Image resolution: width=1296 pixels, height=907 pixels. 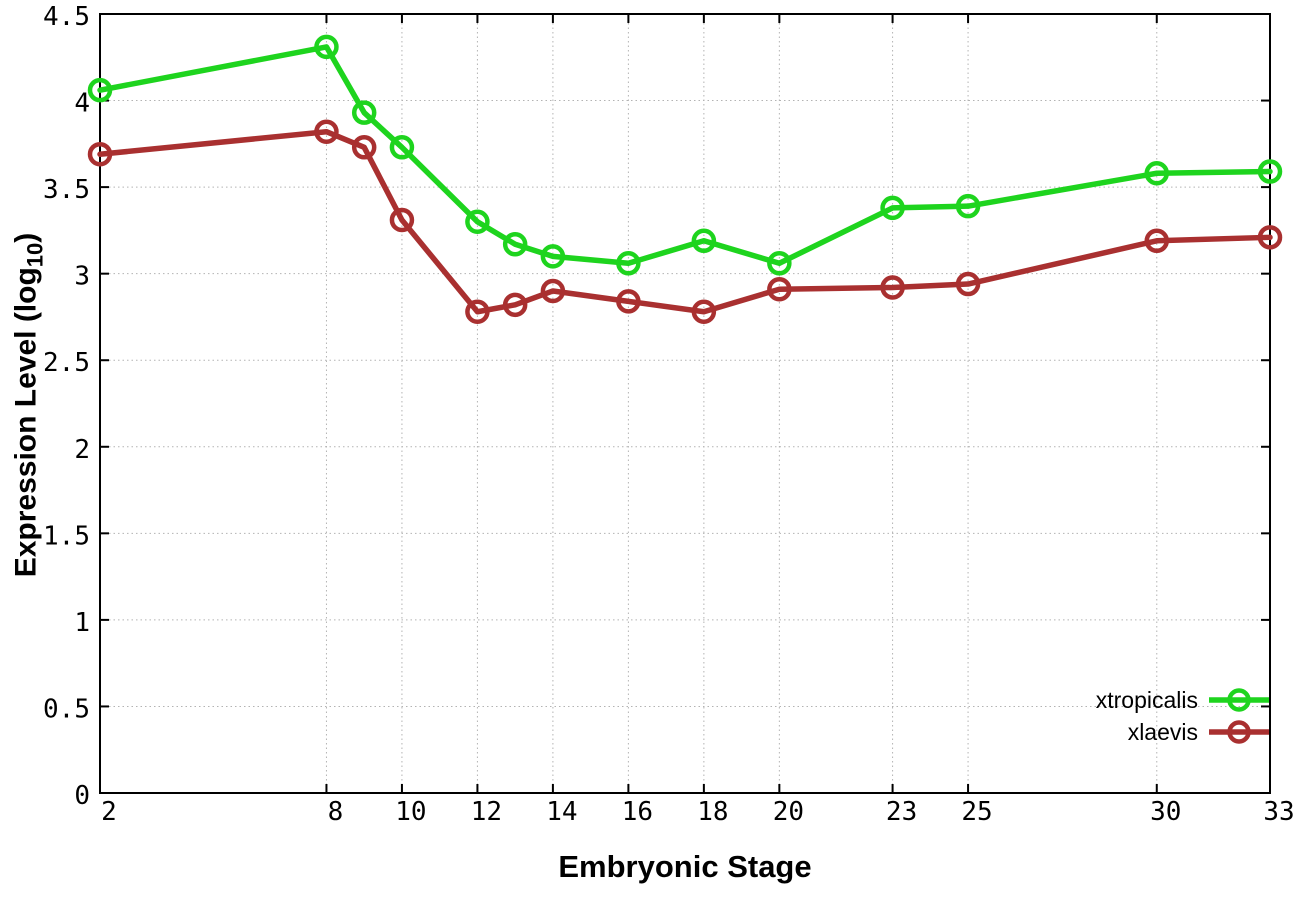 I want to click on y-axis-title-subscript: 10, so click(x=35, y=255).